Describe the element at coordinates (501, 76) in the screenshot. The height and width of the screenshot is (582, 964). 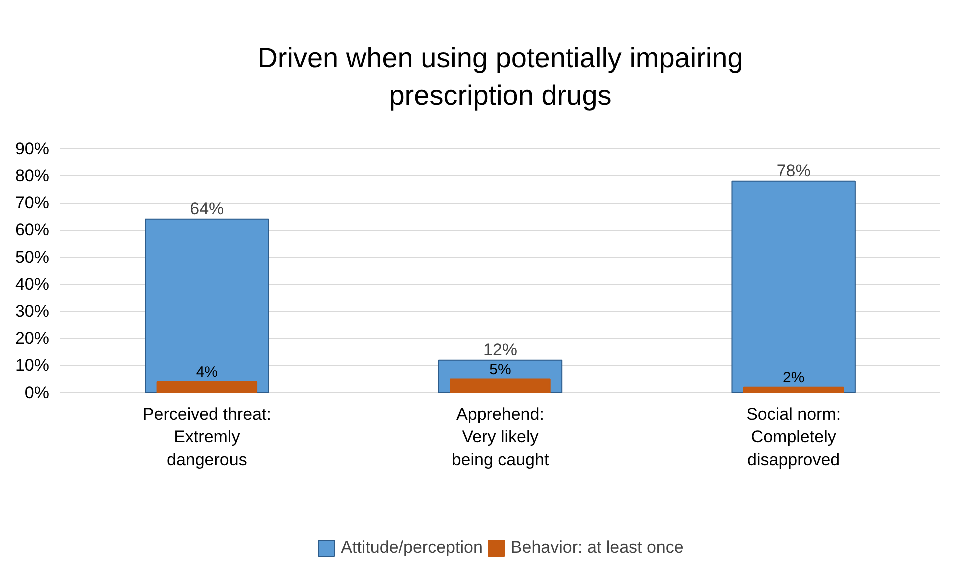
I see `chart-title: Driven when using potentially impairing prescription drugs` at that location.